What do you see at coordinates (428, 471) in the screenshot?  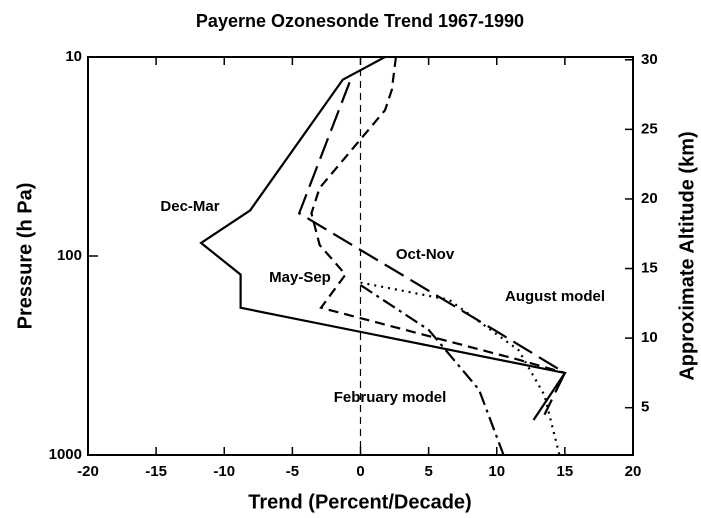 I see `x-tick-label: 5` at bounding box center [428, 471].